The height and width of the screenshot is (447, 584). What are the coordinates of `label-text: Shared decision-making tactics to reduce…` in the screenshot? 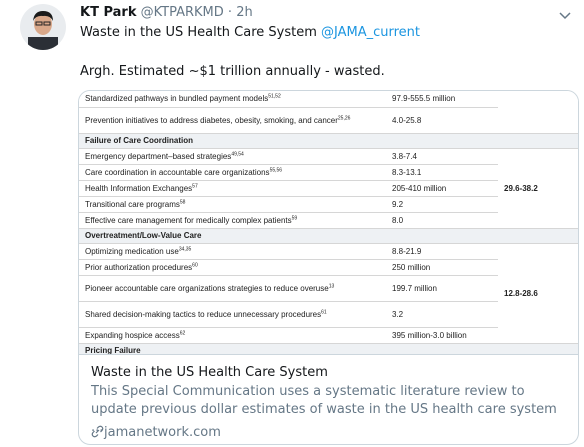 It's located at (203, 314).